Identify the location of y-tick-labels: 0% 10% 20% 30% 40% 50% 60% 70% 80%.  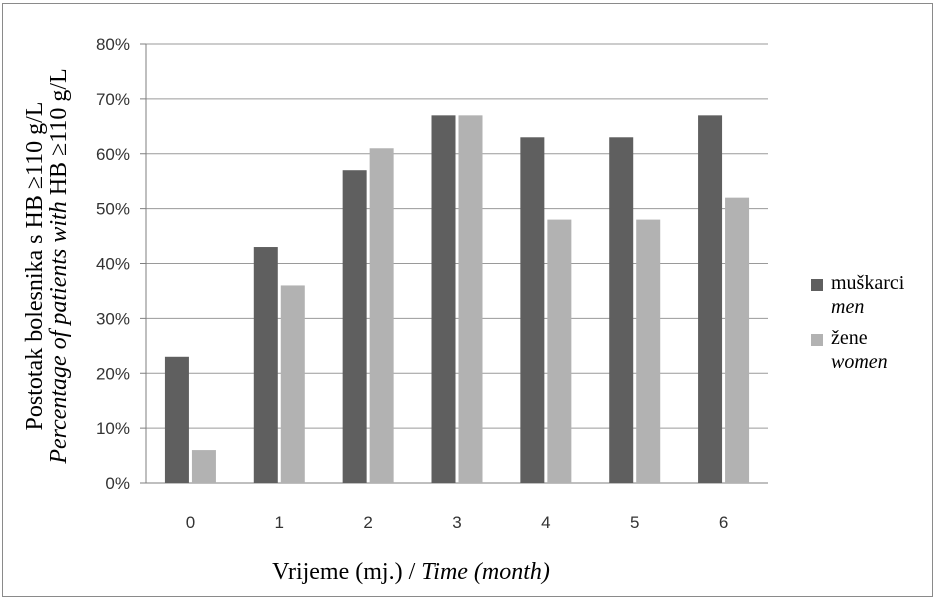
(113, 264).